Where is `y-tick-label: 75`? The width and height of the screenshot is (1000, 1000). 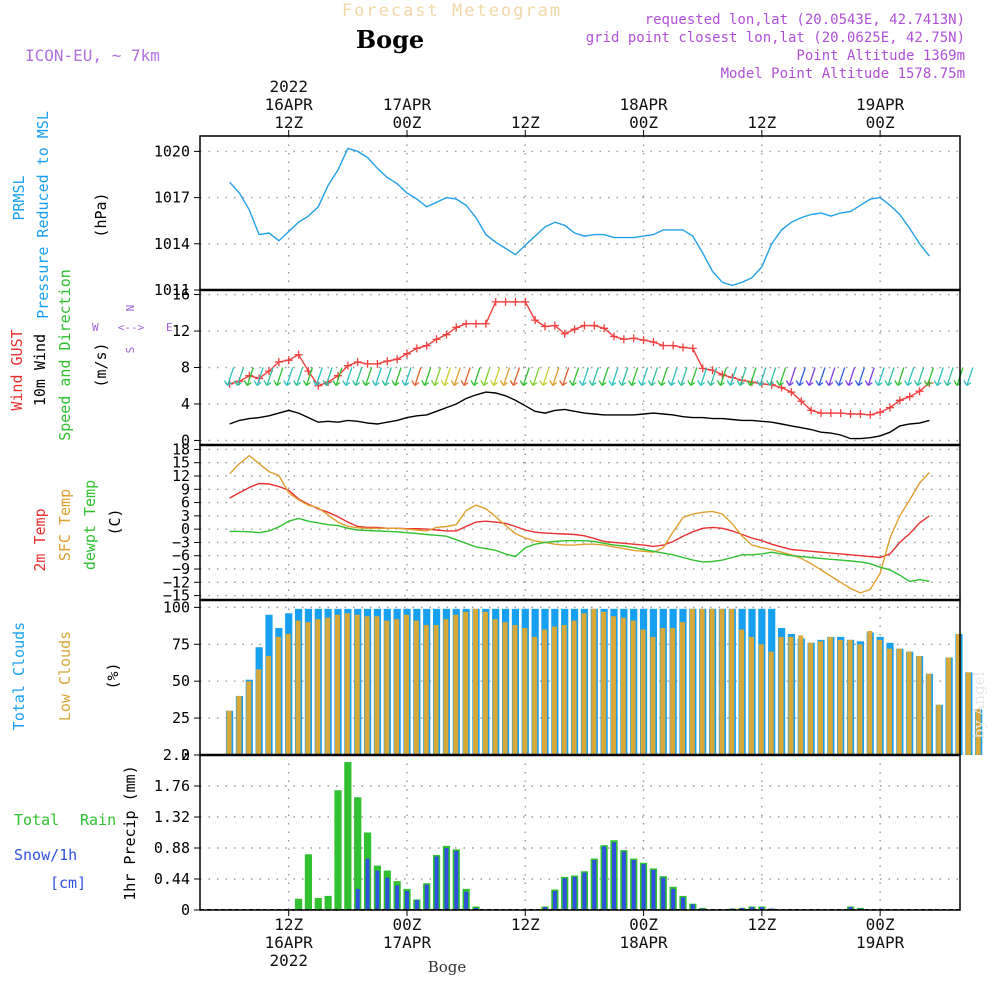
y-tick-label: 75 is located at coordinates (181, 644).